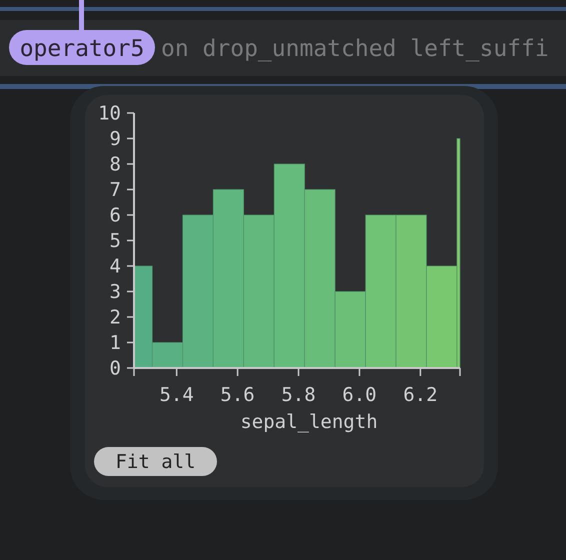  Describe the element at coordinates (309, 422) in the screenshot. I see `x-axis-title: sepal_length` at that location.